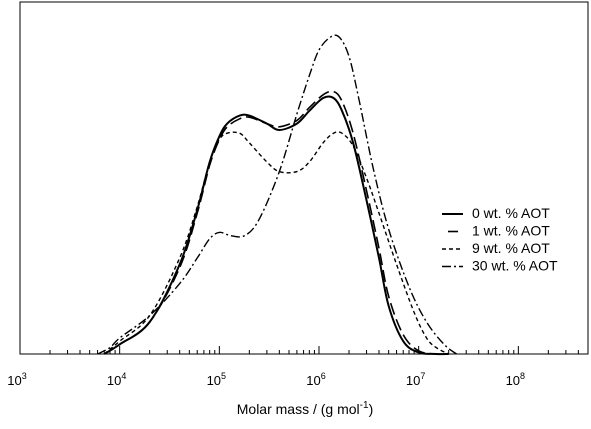 This screenshot has width=591, height=429. I want to click on x-tick-label: 10⁷, so click(415, 379).